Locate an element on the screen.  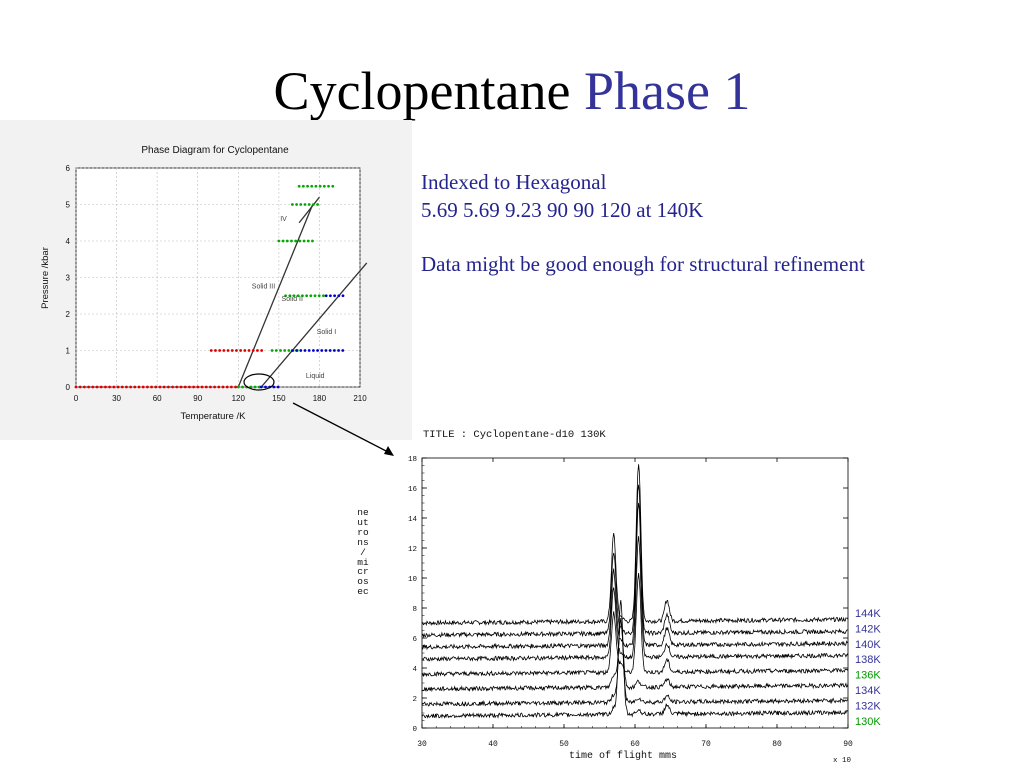
x-tick-label: 60 is located at coordinates (635, 744).